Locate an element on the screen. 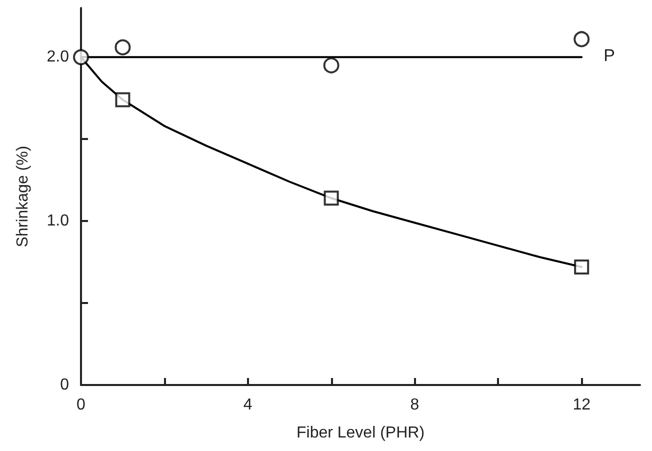  x-tick-label: 4 is located at coordinates (247, 405).